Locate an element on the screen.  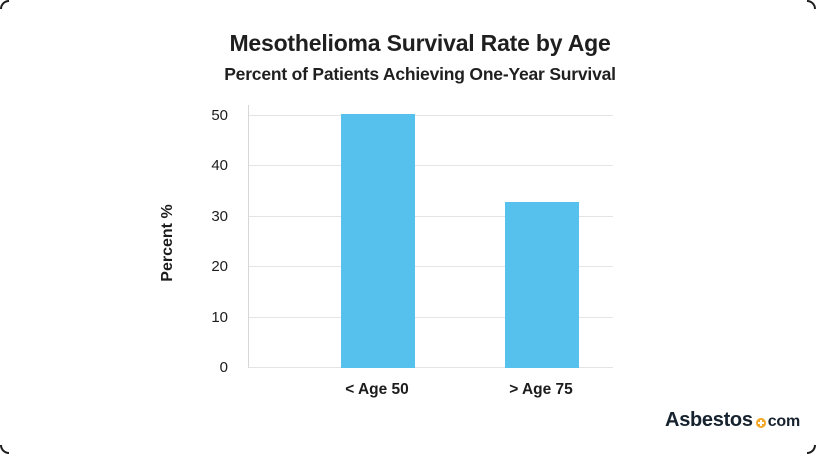
y-tick-label-40: 40 is located at coordinates (219, 166).